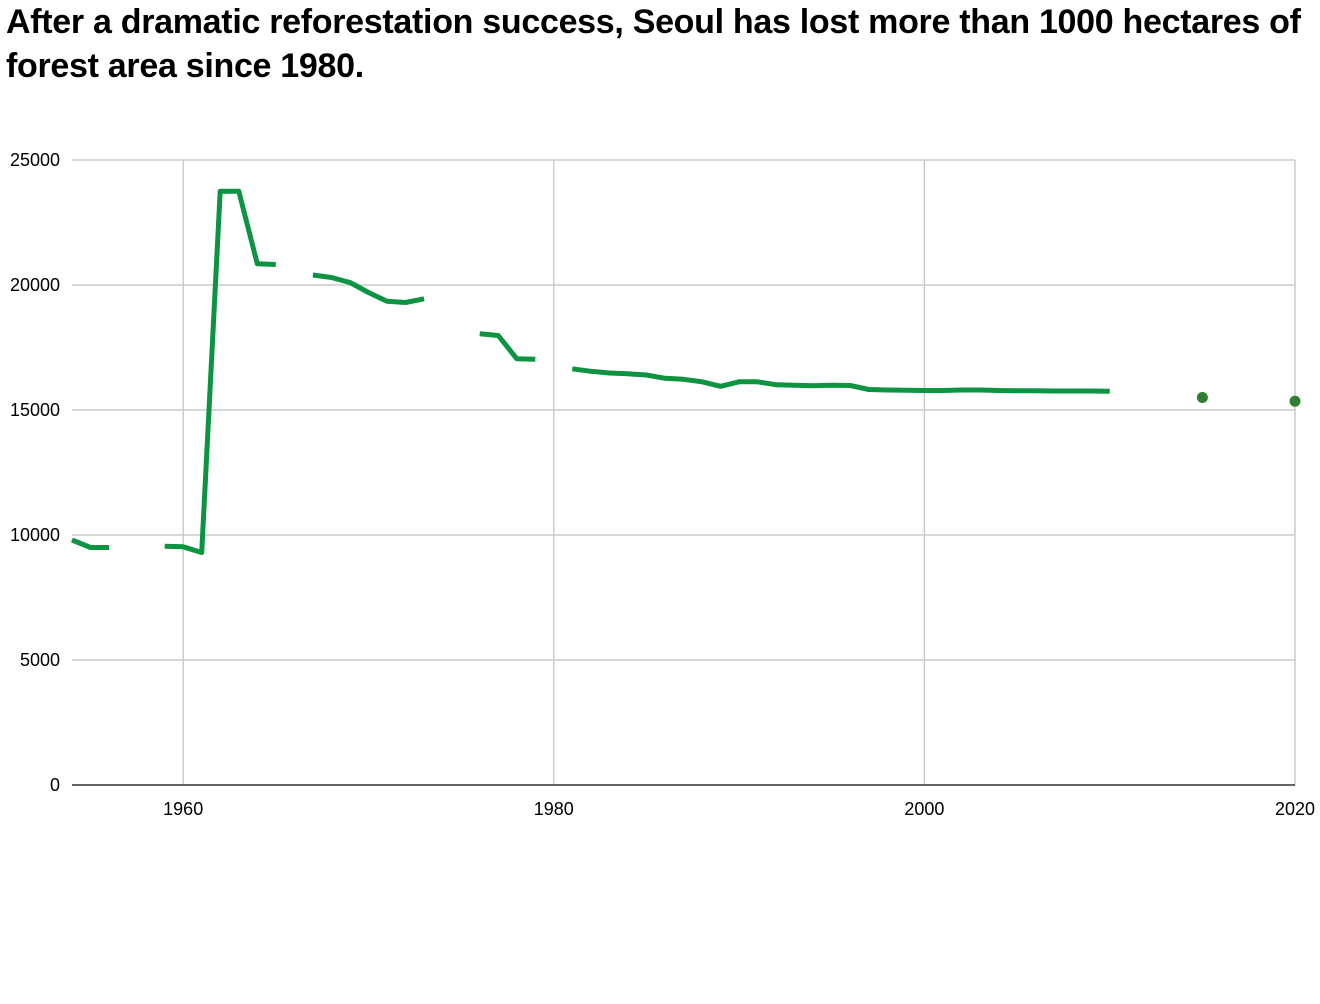 The image size is (1320, 1004). Describe the element at coordinates (40, 660) in the screenshot. I see `y-tick-label: 5000` at that location.